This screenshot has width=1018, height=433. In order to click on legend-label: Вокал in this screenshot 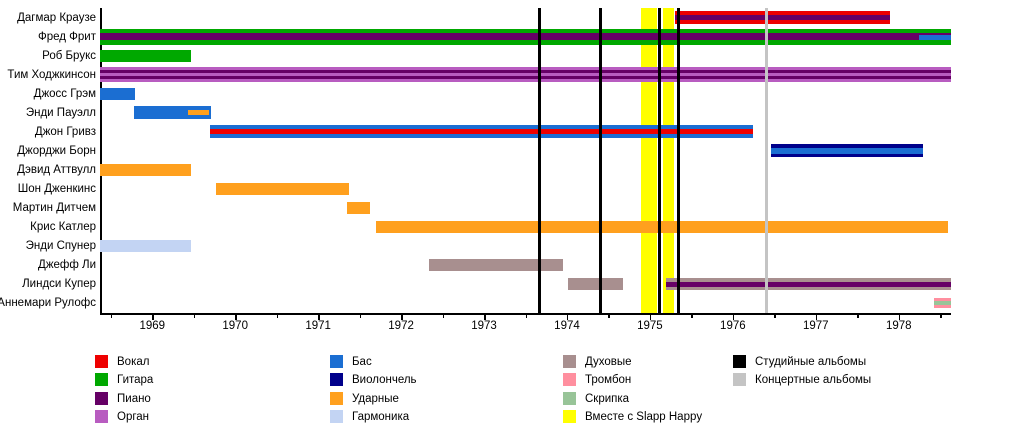, I will do `click(133, 362)`.